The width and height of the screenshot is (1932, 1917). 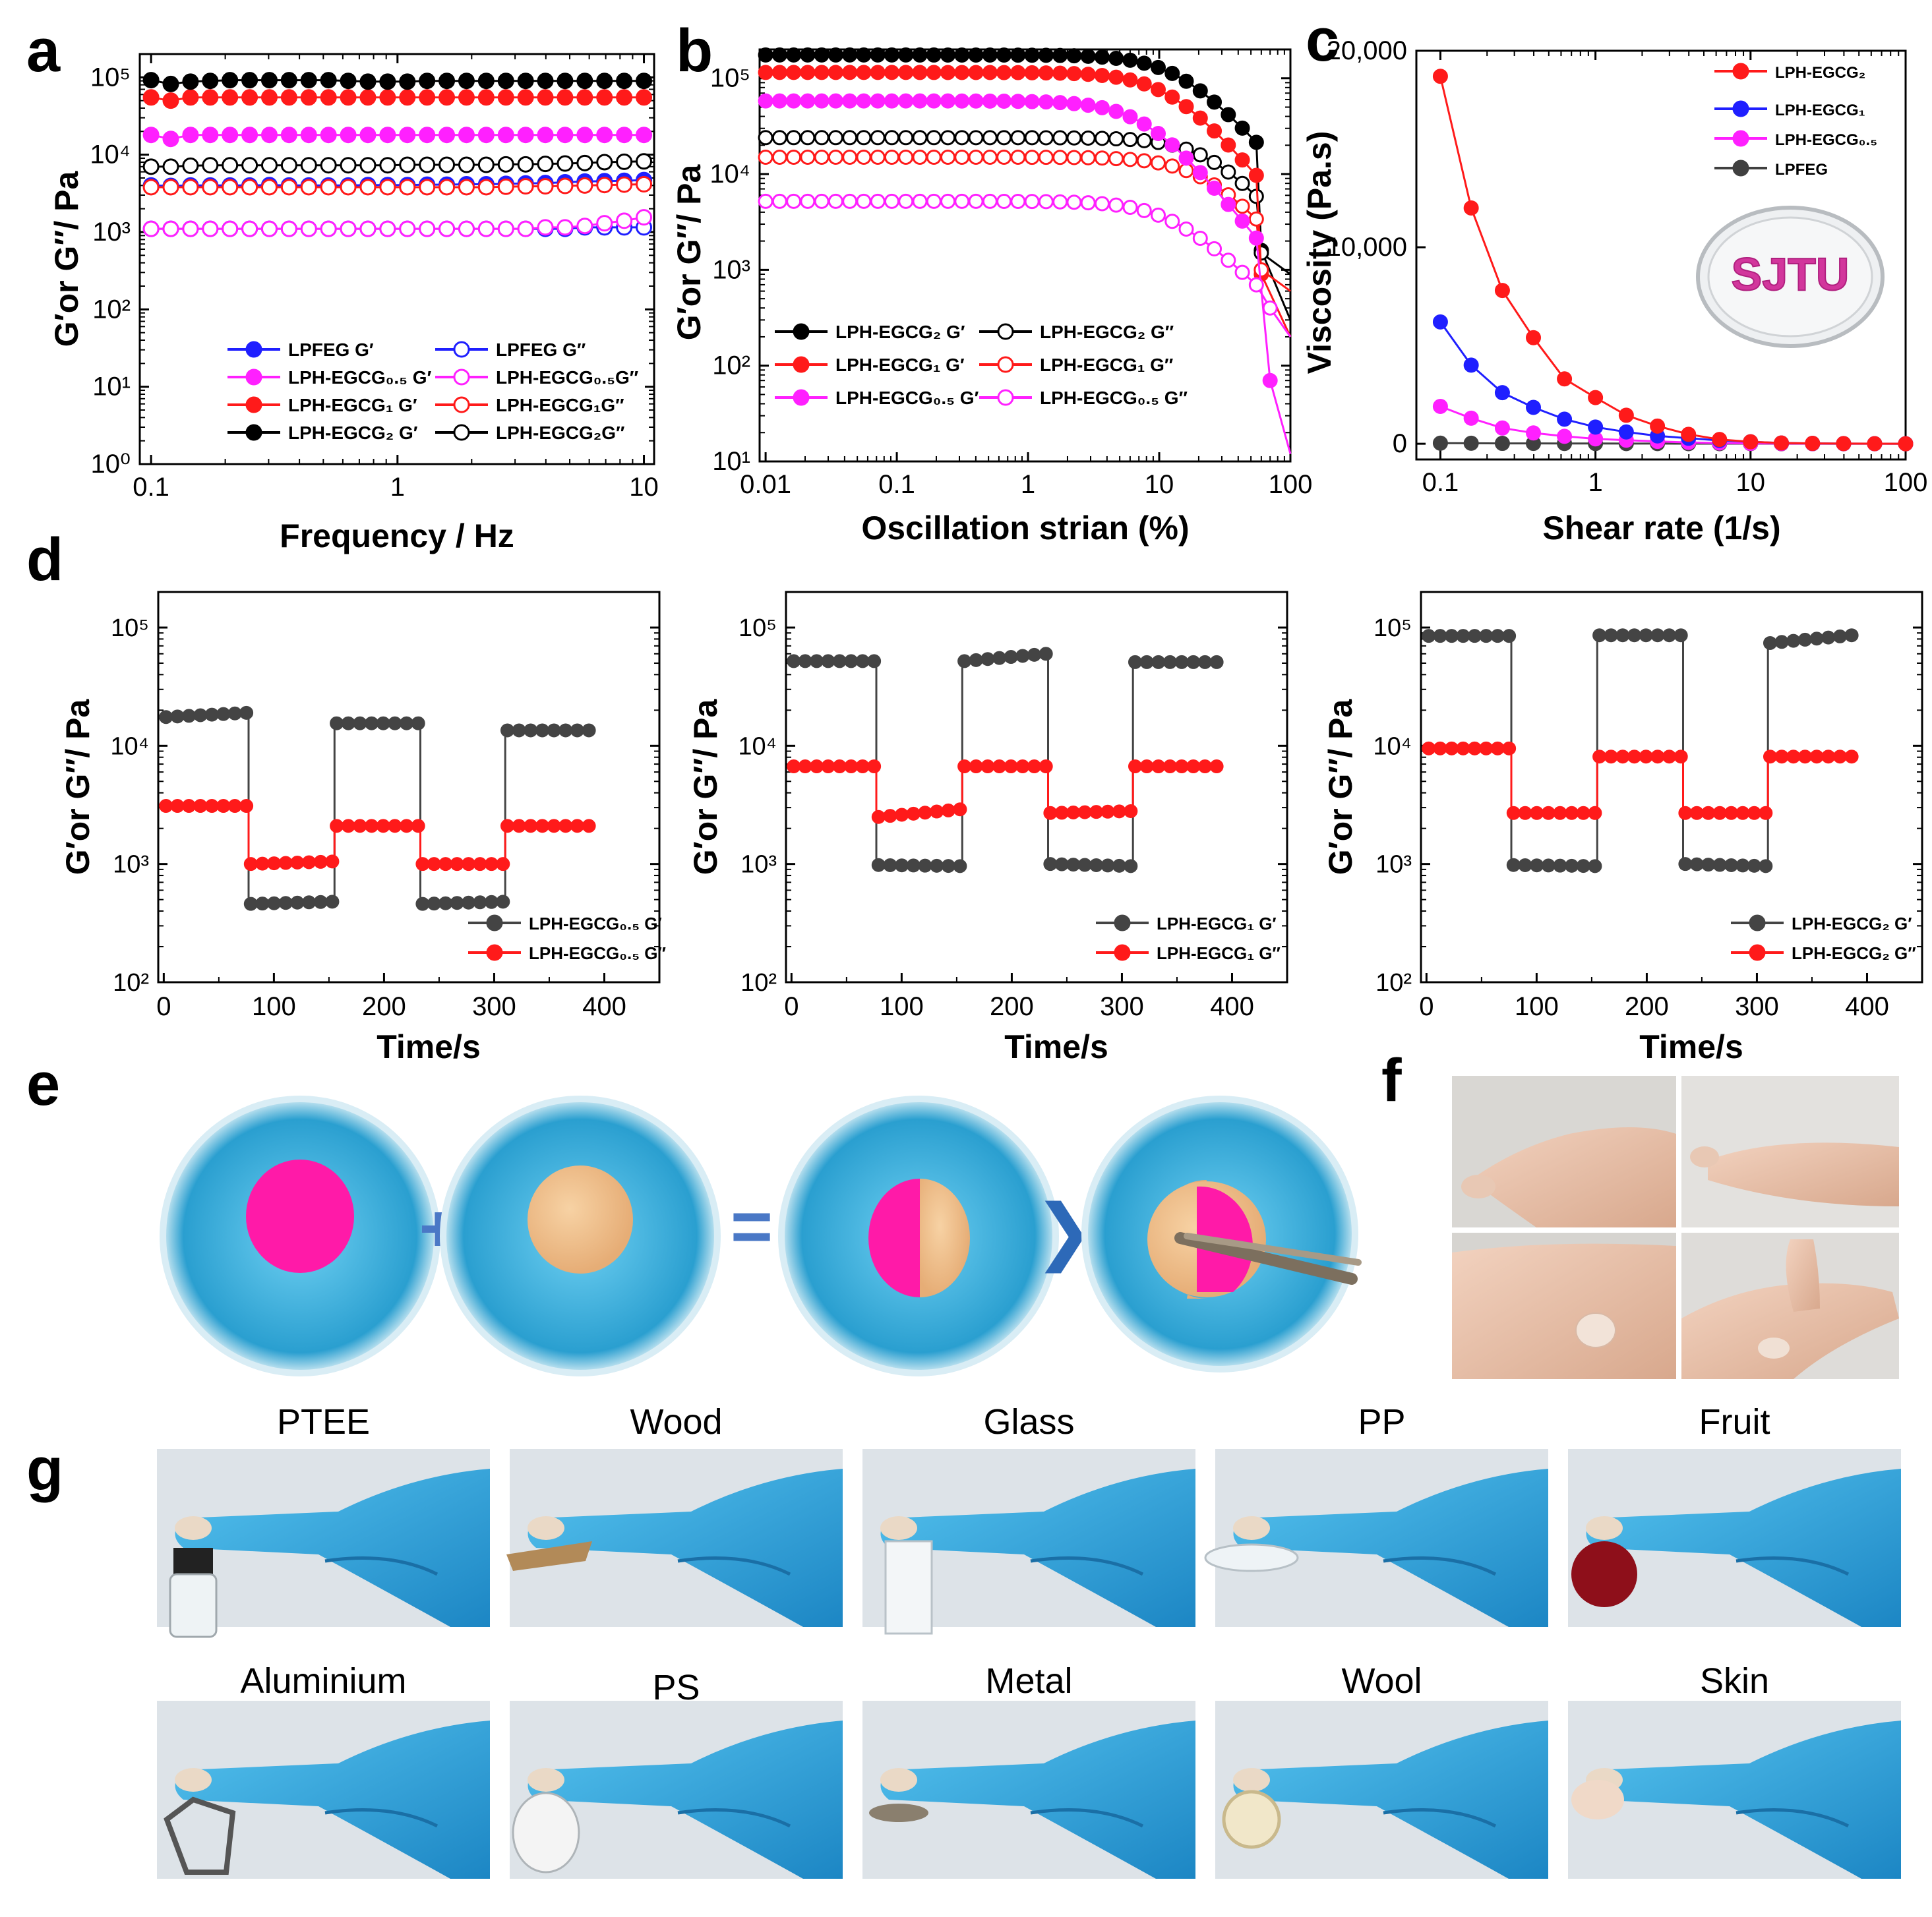 What do you see at coordinates (1028, 224) in the screenshot?
I see `series-line` at bounding box center [1028, 224].